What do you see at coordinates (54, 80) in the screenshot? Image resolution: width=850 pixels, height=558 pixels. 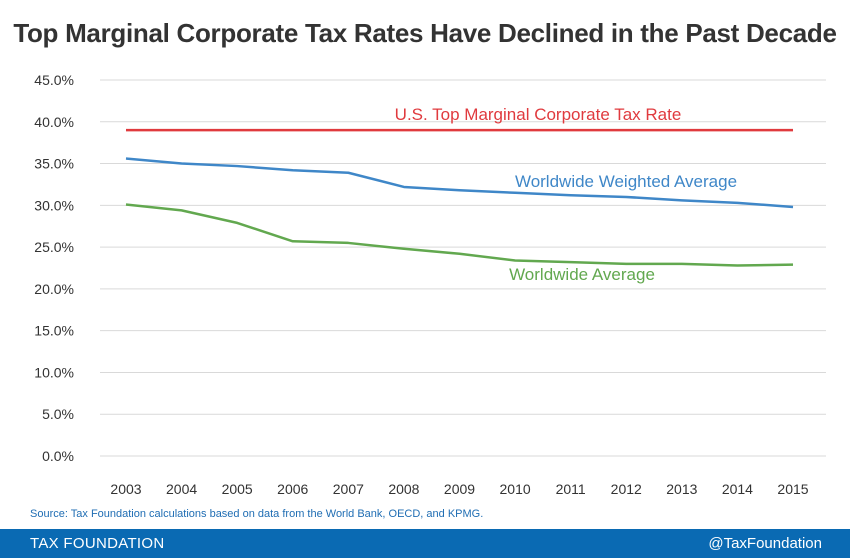 I see `y-tick-label: 45.0%` at bounding box center [54, 80].